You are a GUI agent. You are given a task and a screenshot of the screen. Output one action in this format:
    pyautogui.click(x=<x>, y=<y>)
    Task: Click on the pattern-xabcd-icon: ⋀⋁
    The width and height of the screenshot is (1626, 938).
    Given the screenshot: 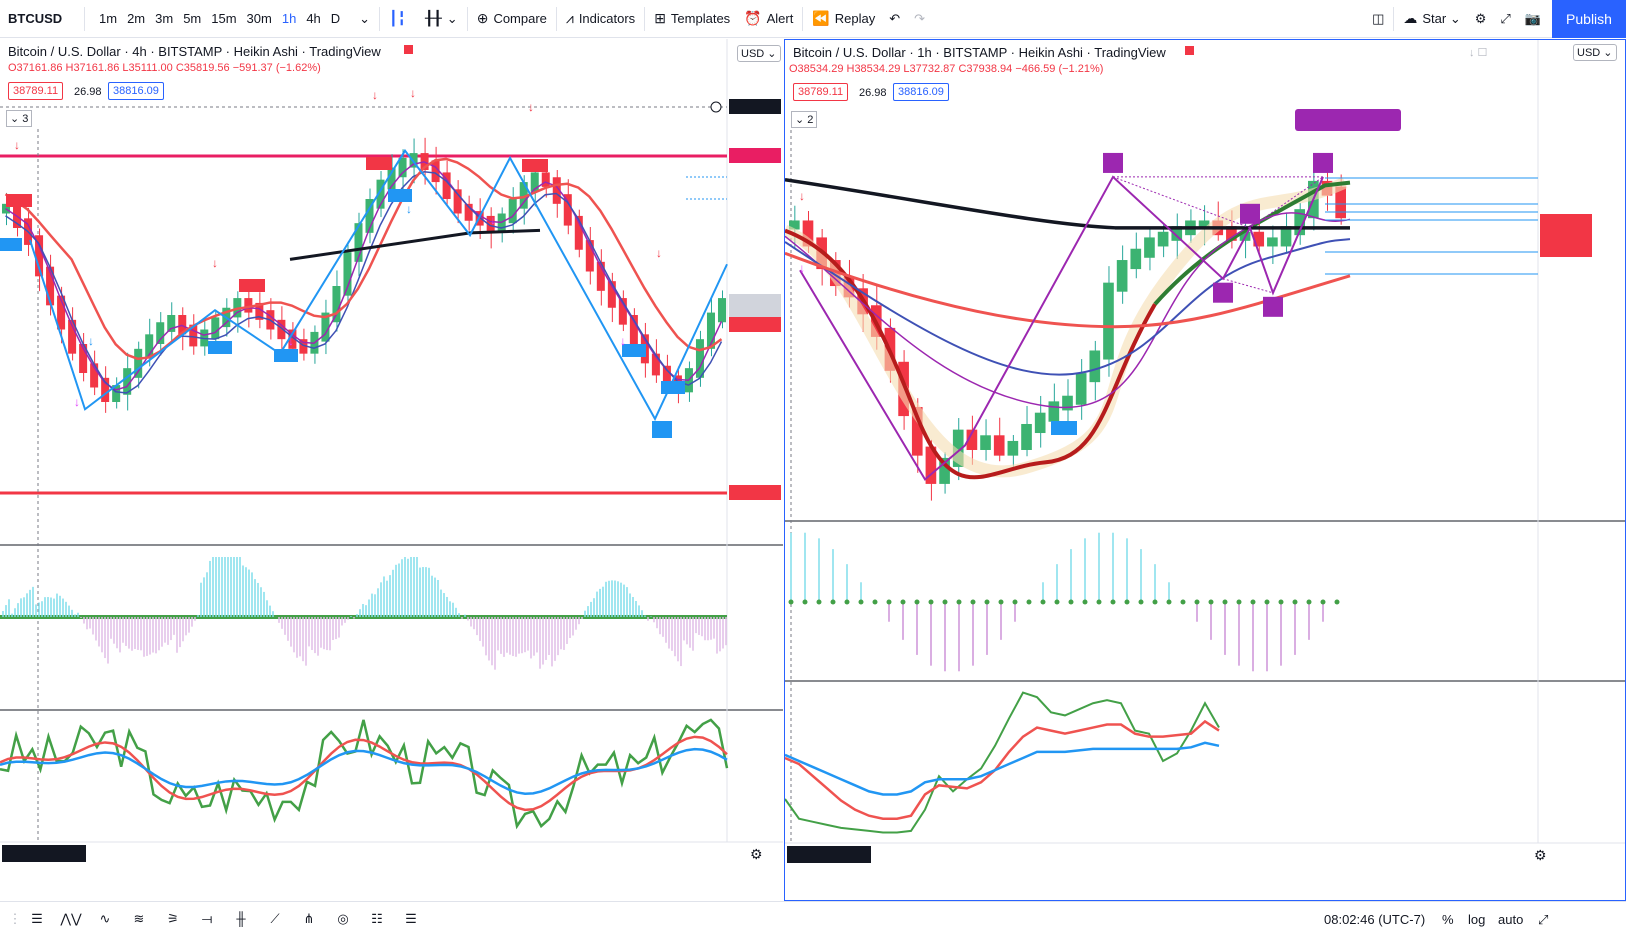 What is the action you would take?
    pyautogui.click(x=71, y=918)
    